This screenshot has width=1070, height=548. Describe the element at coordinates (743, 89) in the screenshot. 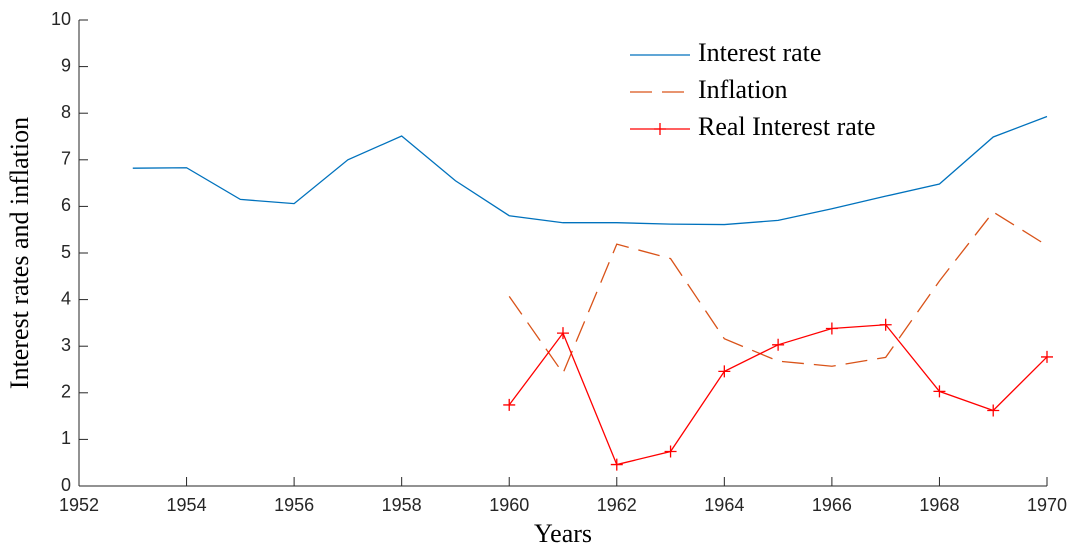

I see `legend-label: Inflation` at that location.